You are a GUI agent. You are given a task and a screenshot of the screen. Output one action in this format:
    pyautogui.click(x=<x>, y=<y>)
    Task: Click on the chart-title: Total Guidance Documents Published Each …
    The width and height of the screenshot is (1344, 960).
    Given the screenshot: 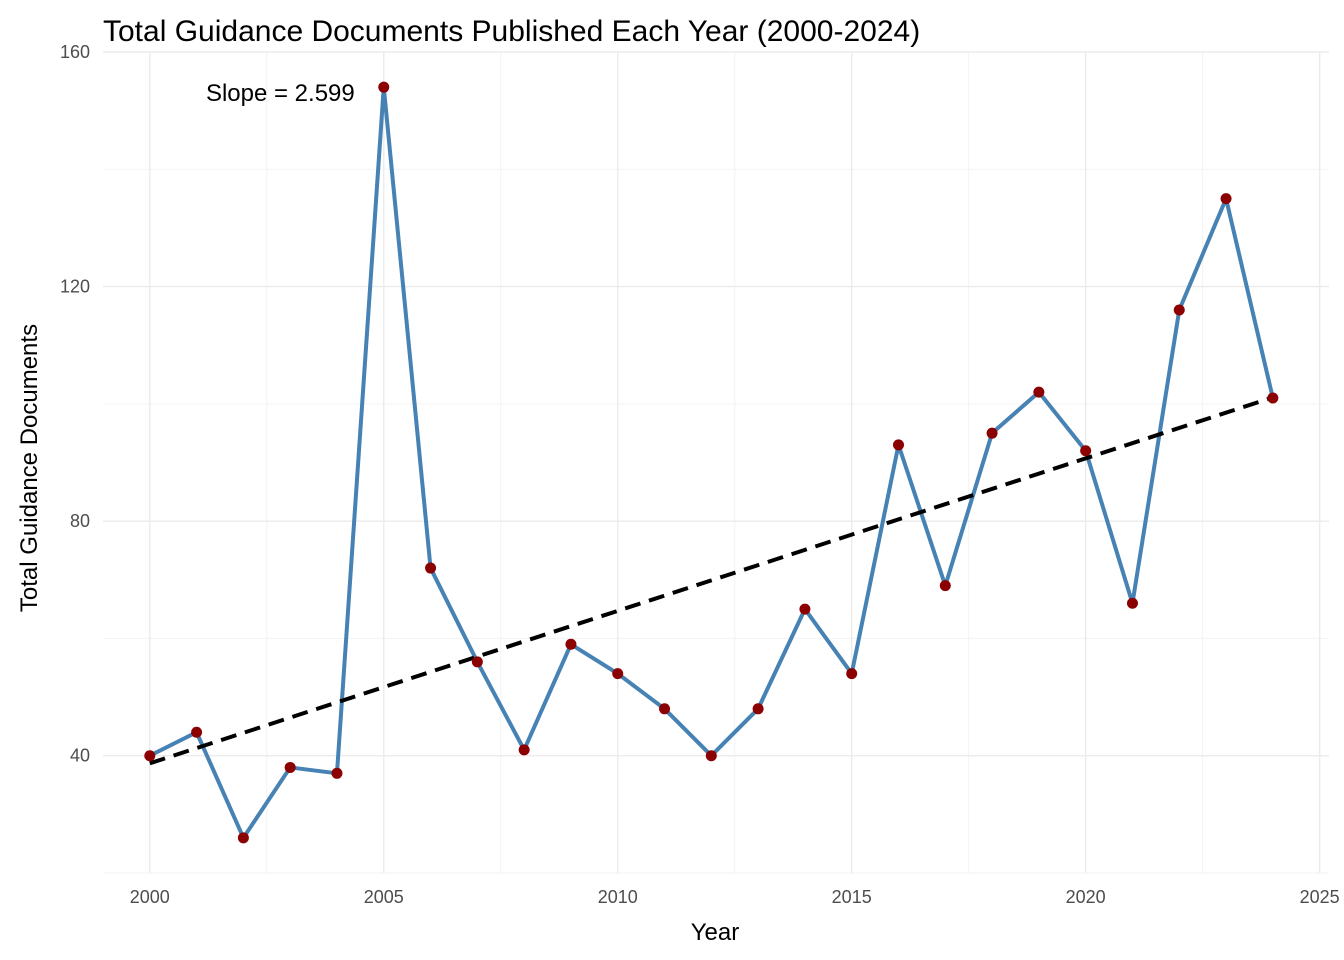 What is the action you would take?
    pyautogui.click(x=511, y=31)
    